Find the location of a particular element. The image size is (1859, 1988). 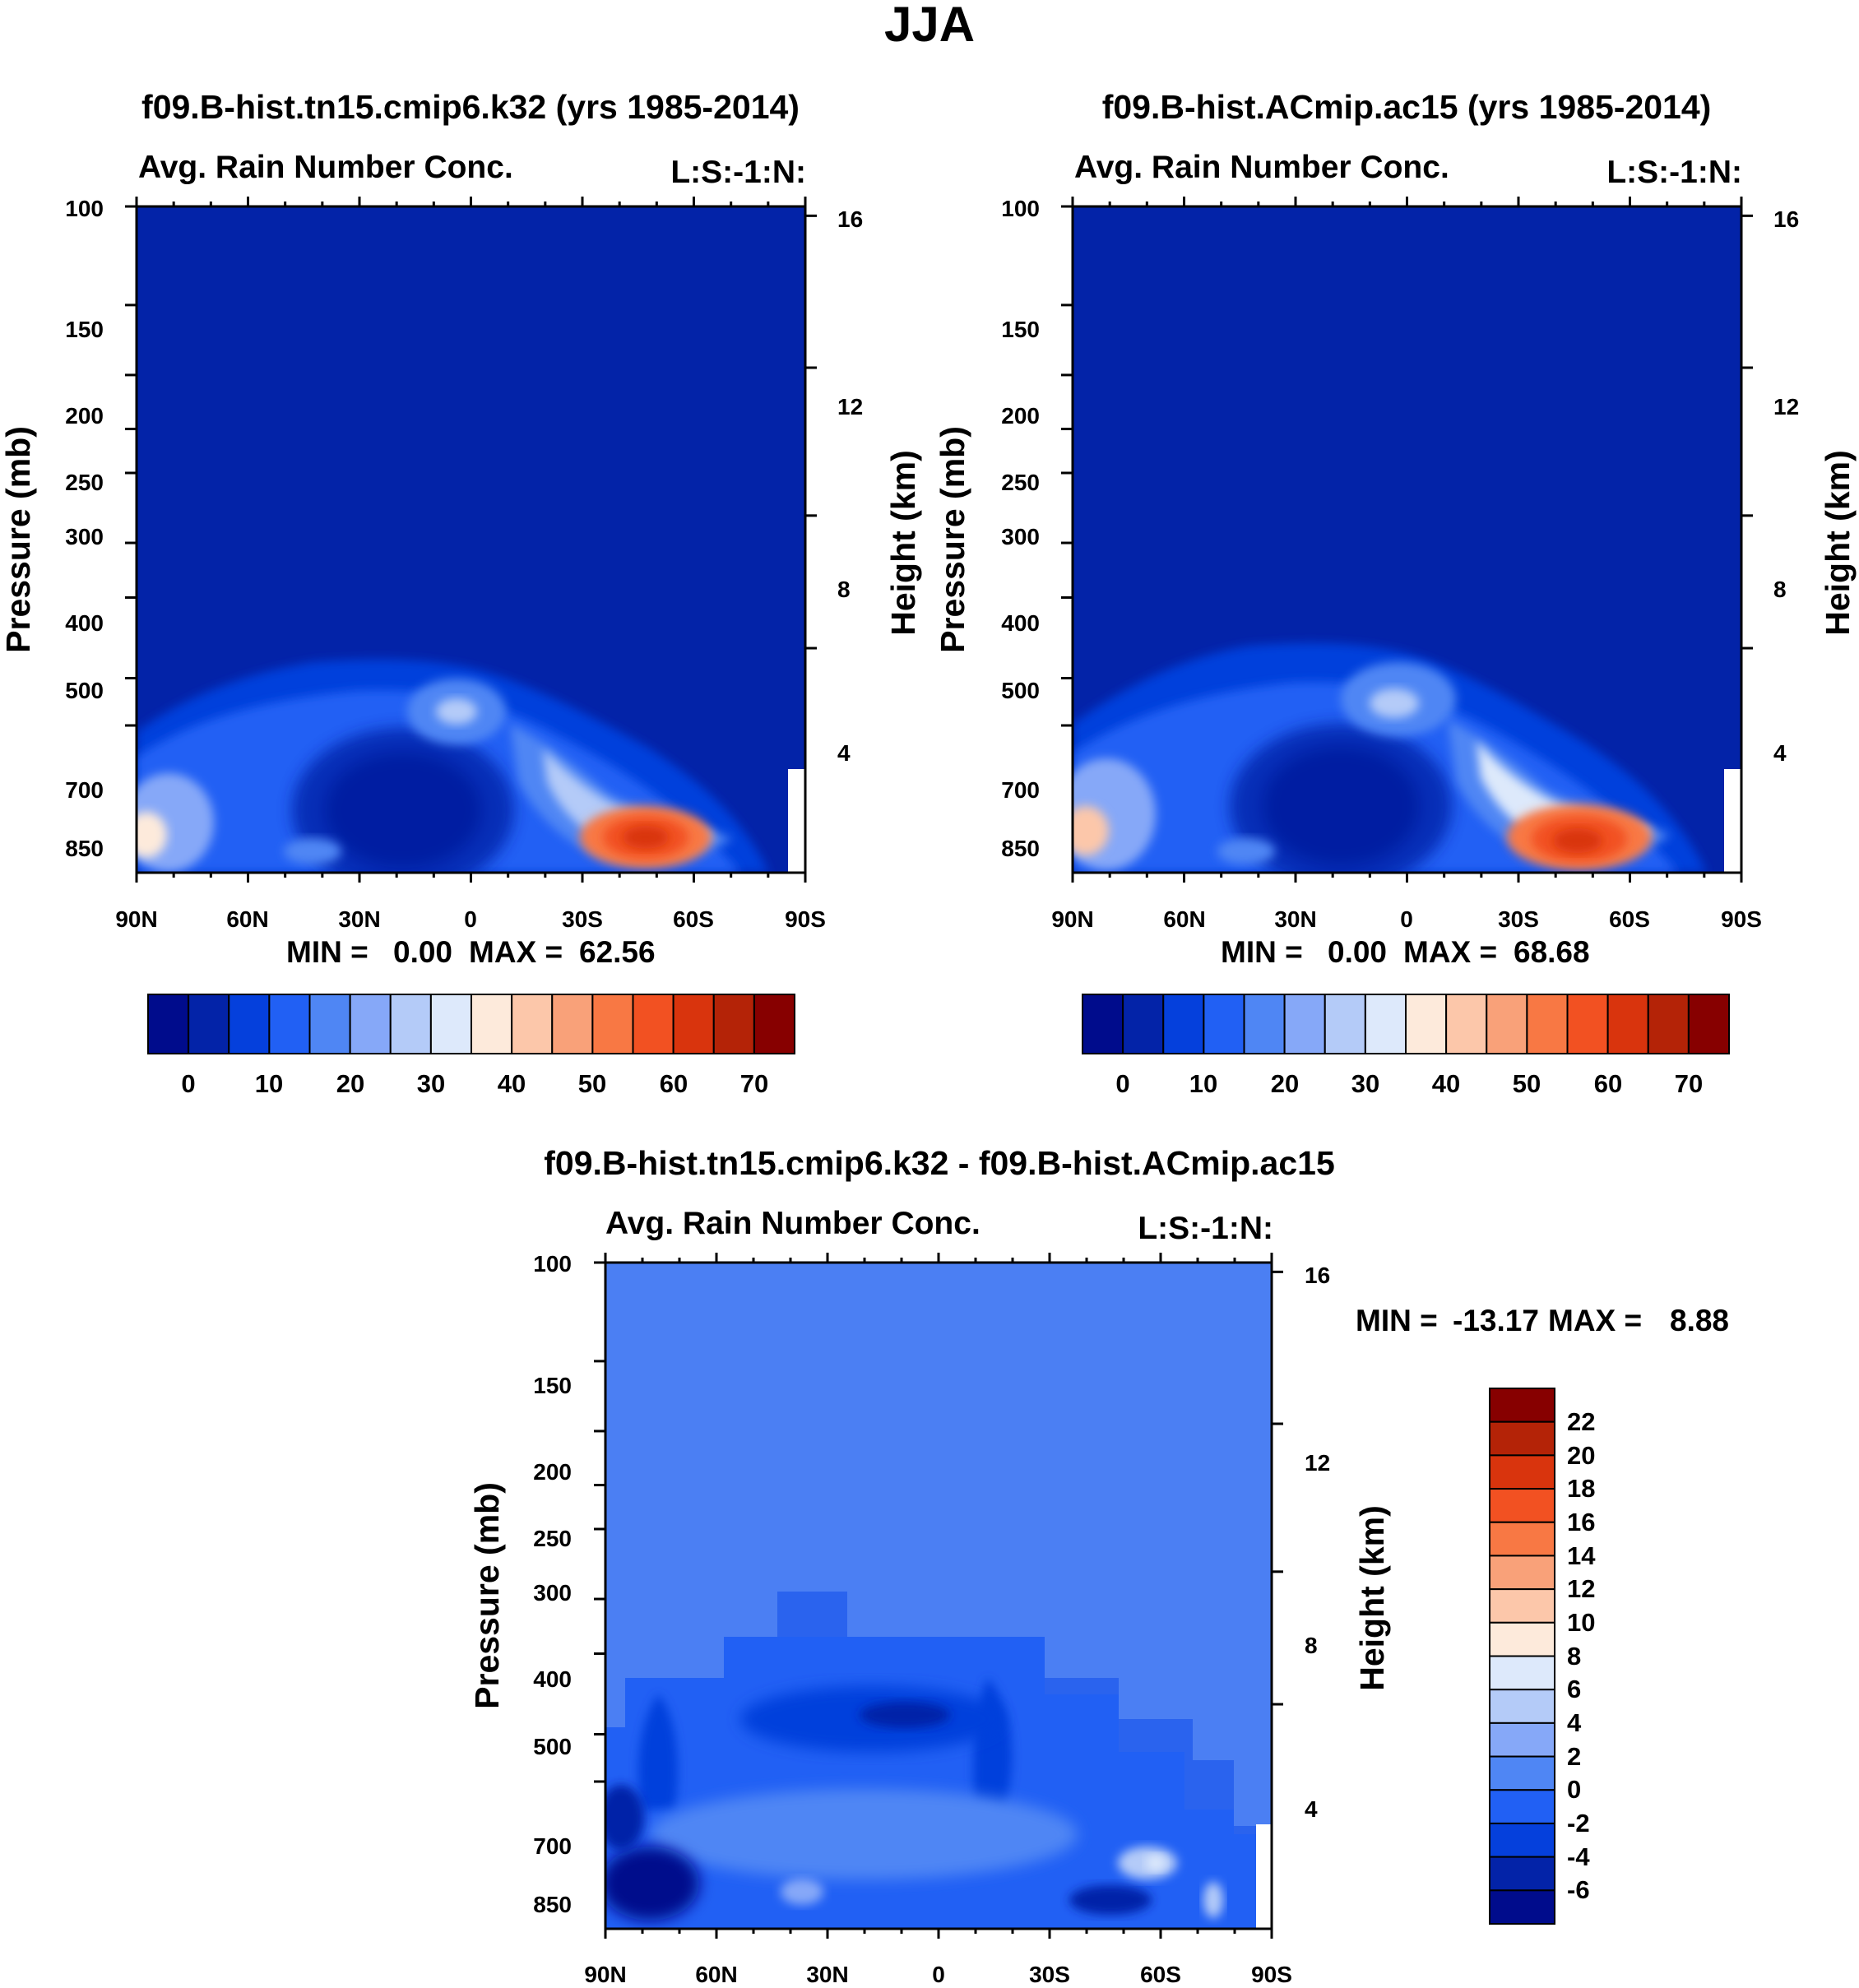

panel-3-xtick: 30S is located at coordinates (1049, 1975).